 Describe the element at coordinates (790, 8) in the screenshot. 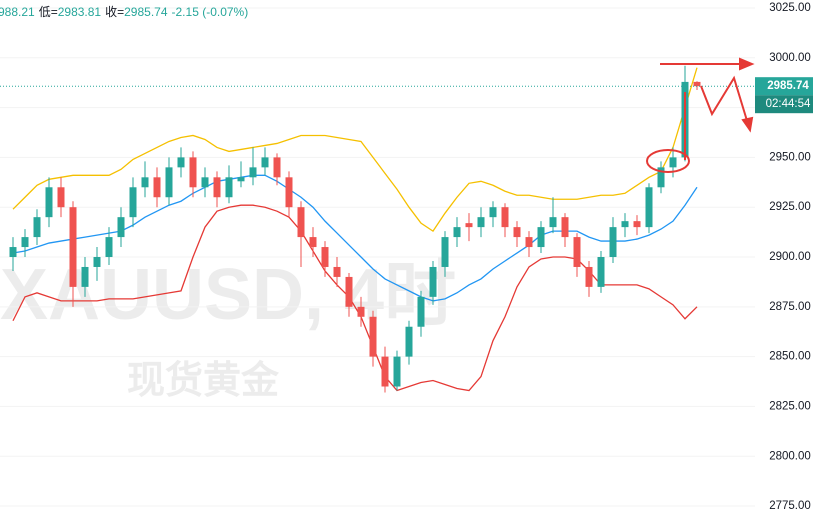

I see `y-tick-label: 3025.00` at that location.